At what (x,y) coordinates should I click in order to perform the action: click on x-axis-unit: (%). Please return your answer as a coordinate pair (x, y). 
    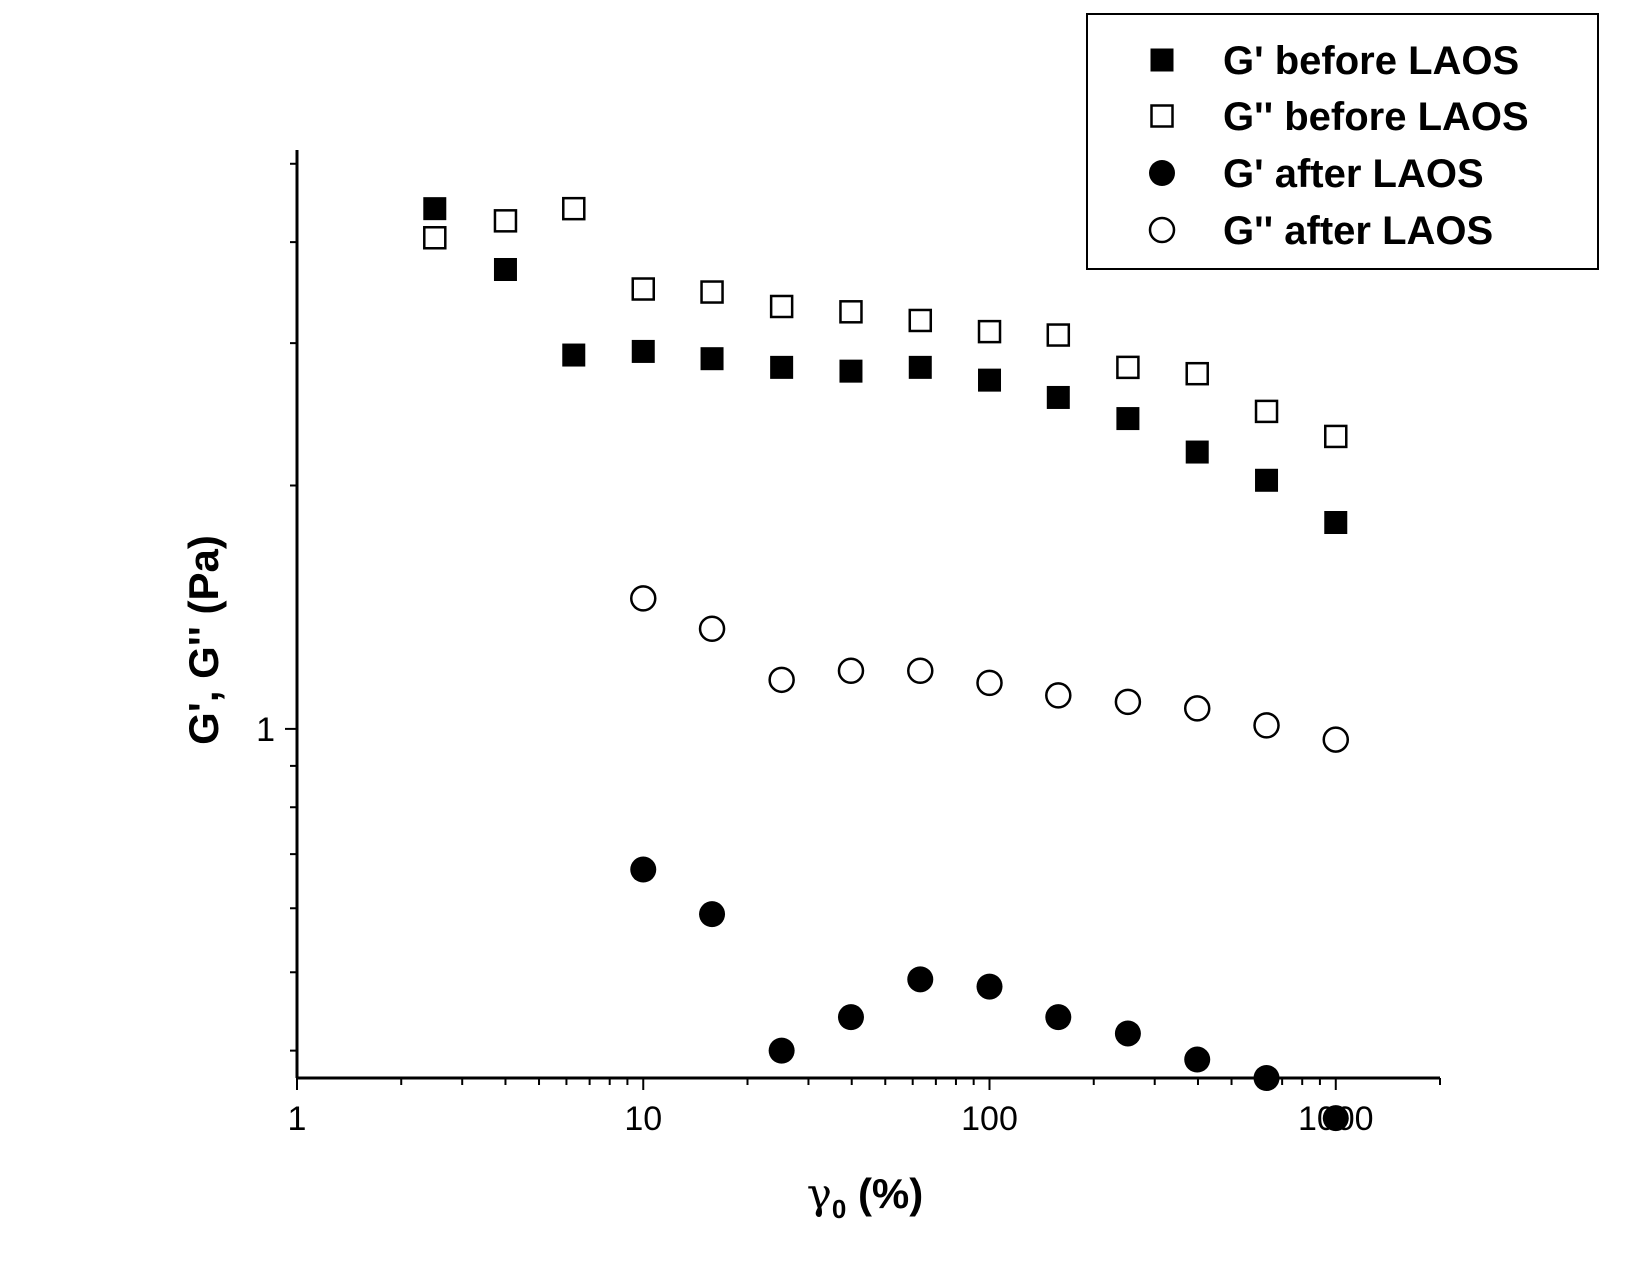
    Looking at the image, I should click on (884, 1193).